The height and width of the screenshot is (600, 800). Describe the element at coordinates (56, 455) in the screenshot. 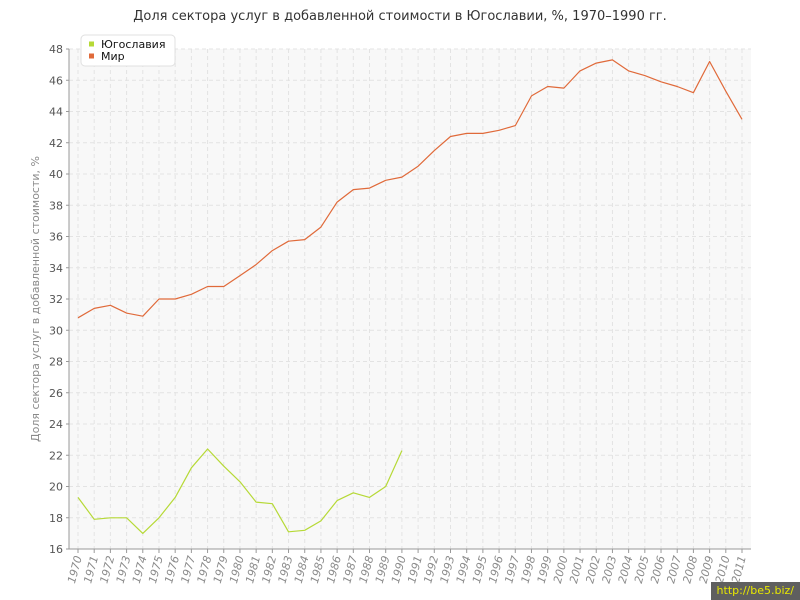

I see `y-tick-label: 22` at that location.